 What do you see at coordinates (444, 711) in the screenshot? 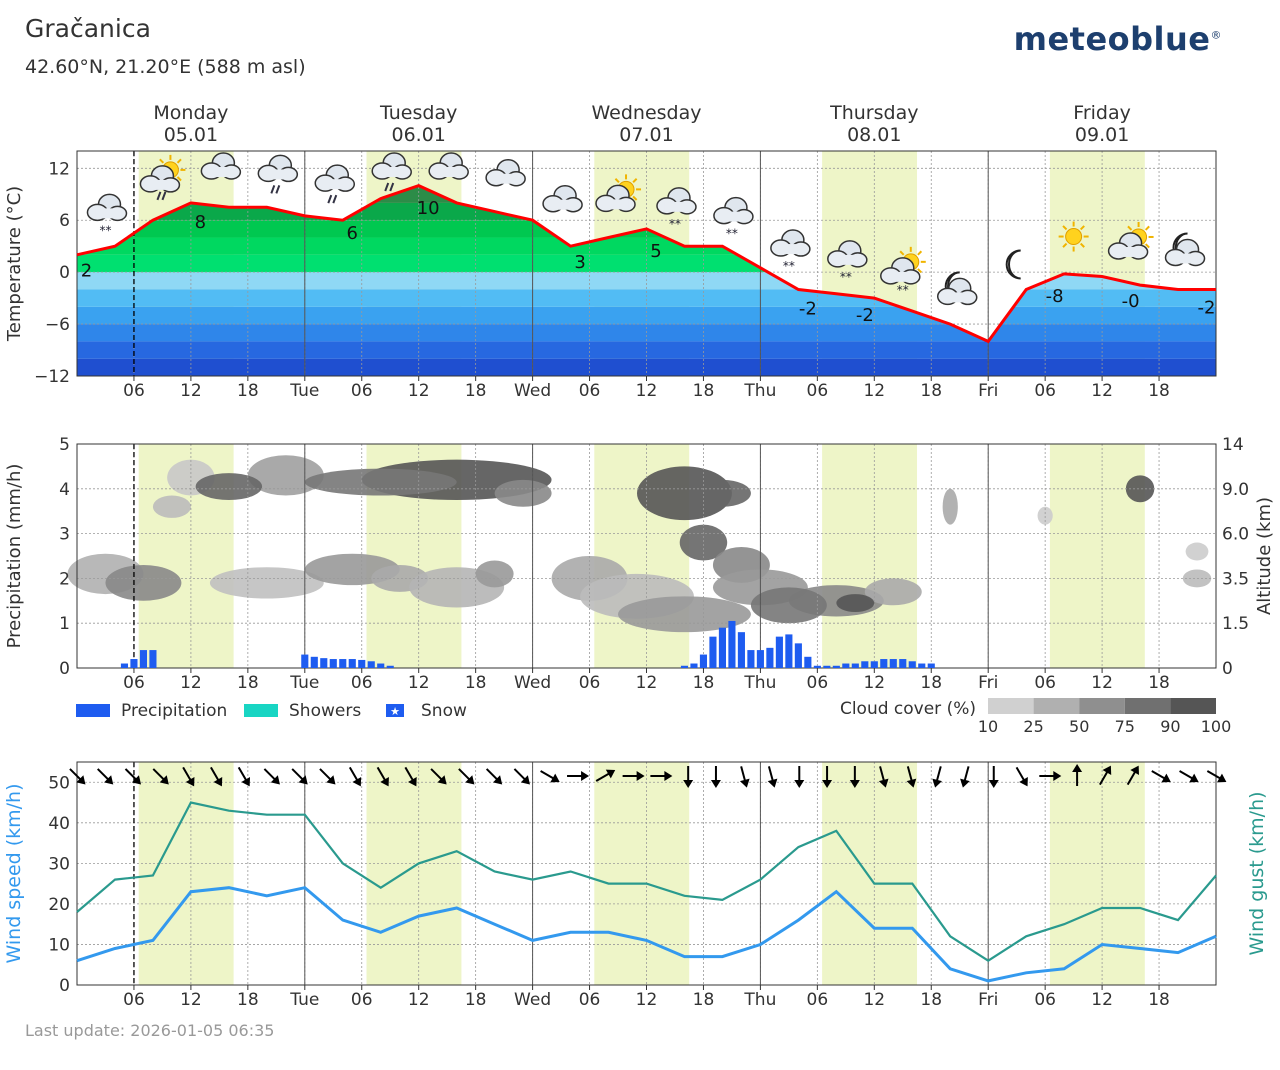
I see `legend-label-snow: Snow` at bounding box center [444, 711].